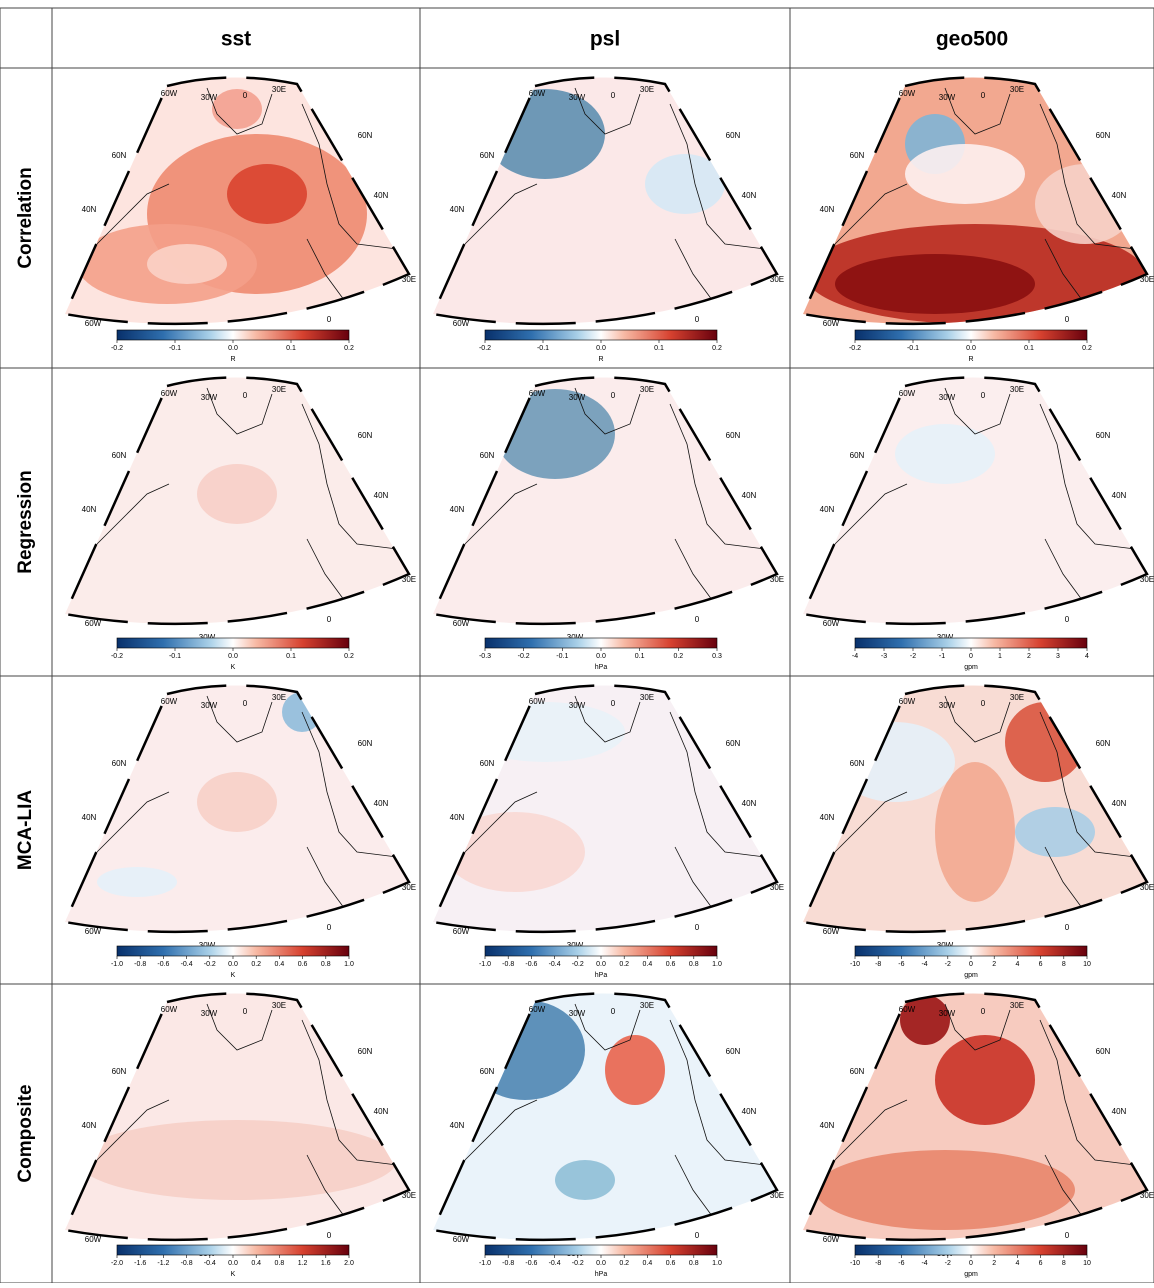  I want to click on colorbar-tick-label: -0.2, so click(578, 964).